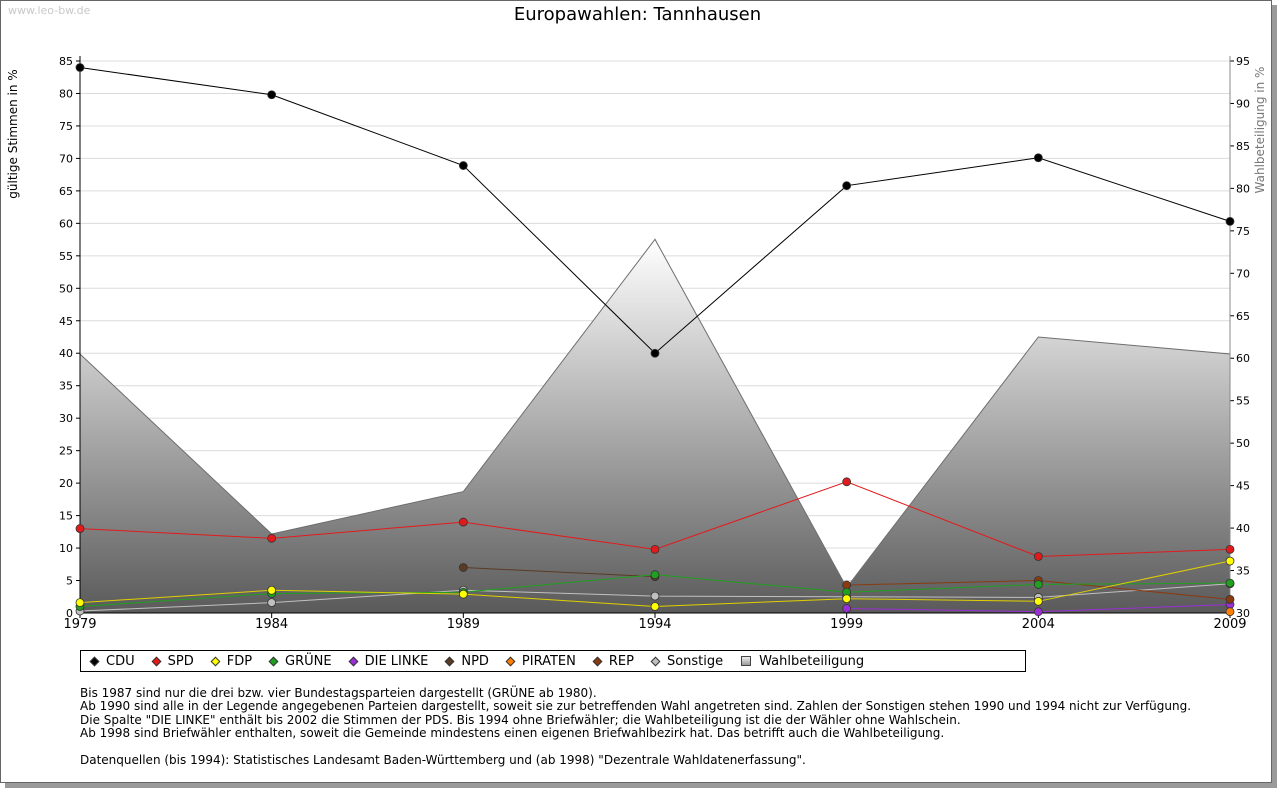 Image resolution: width=1280 pixels, height=791 pixels. I want to click on y-tick-label: 15, so click(66, 516).